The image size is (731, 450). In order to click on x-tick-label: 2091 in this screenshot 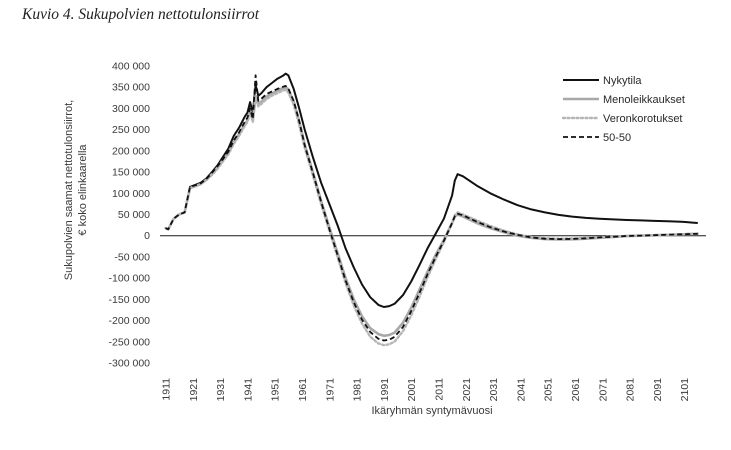, I will do `click(658, 390)`.